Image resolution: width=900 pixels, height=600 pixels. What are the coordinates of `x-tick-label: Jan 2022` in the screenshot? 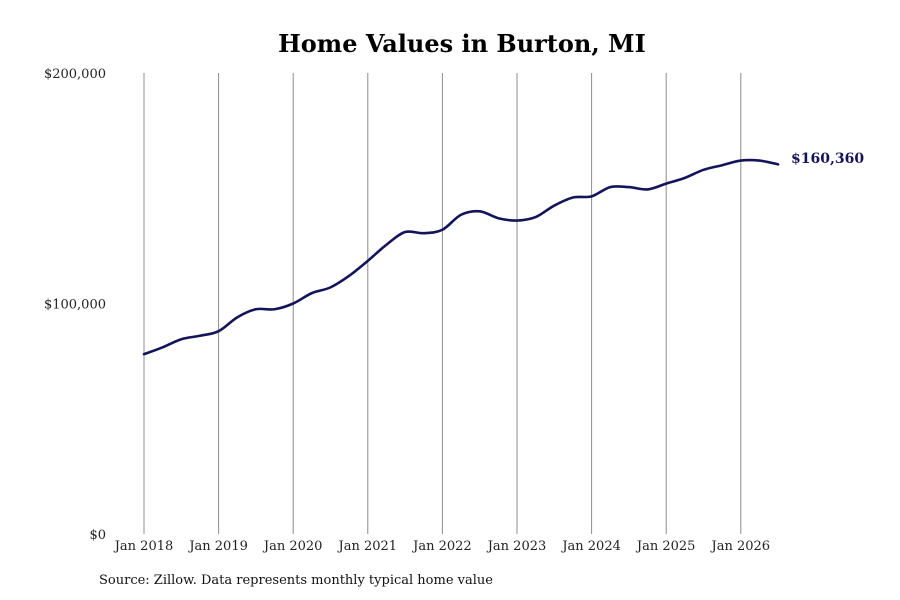 It's located at (441, 546).